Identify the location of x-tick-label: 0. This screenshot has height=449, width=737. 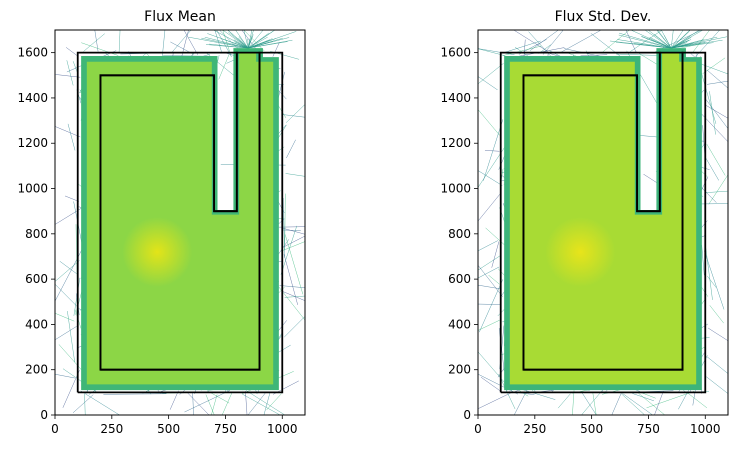
(55, 429).